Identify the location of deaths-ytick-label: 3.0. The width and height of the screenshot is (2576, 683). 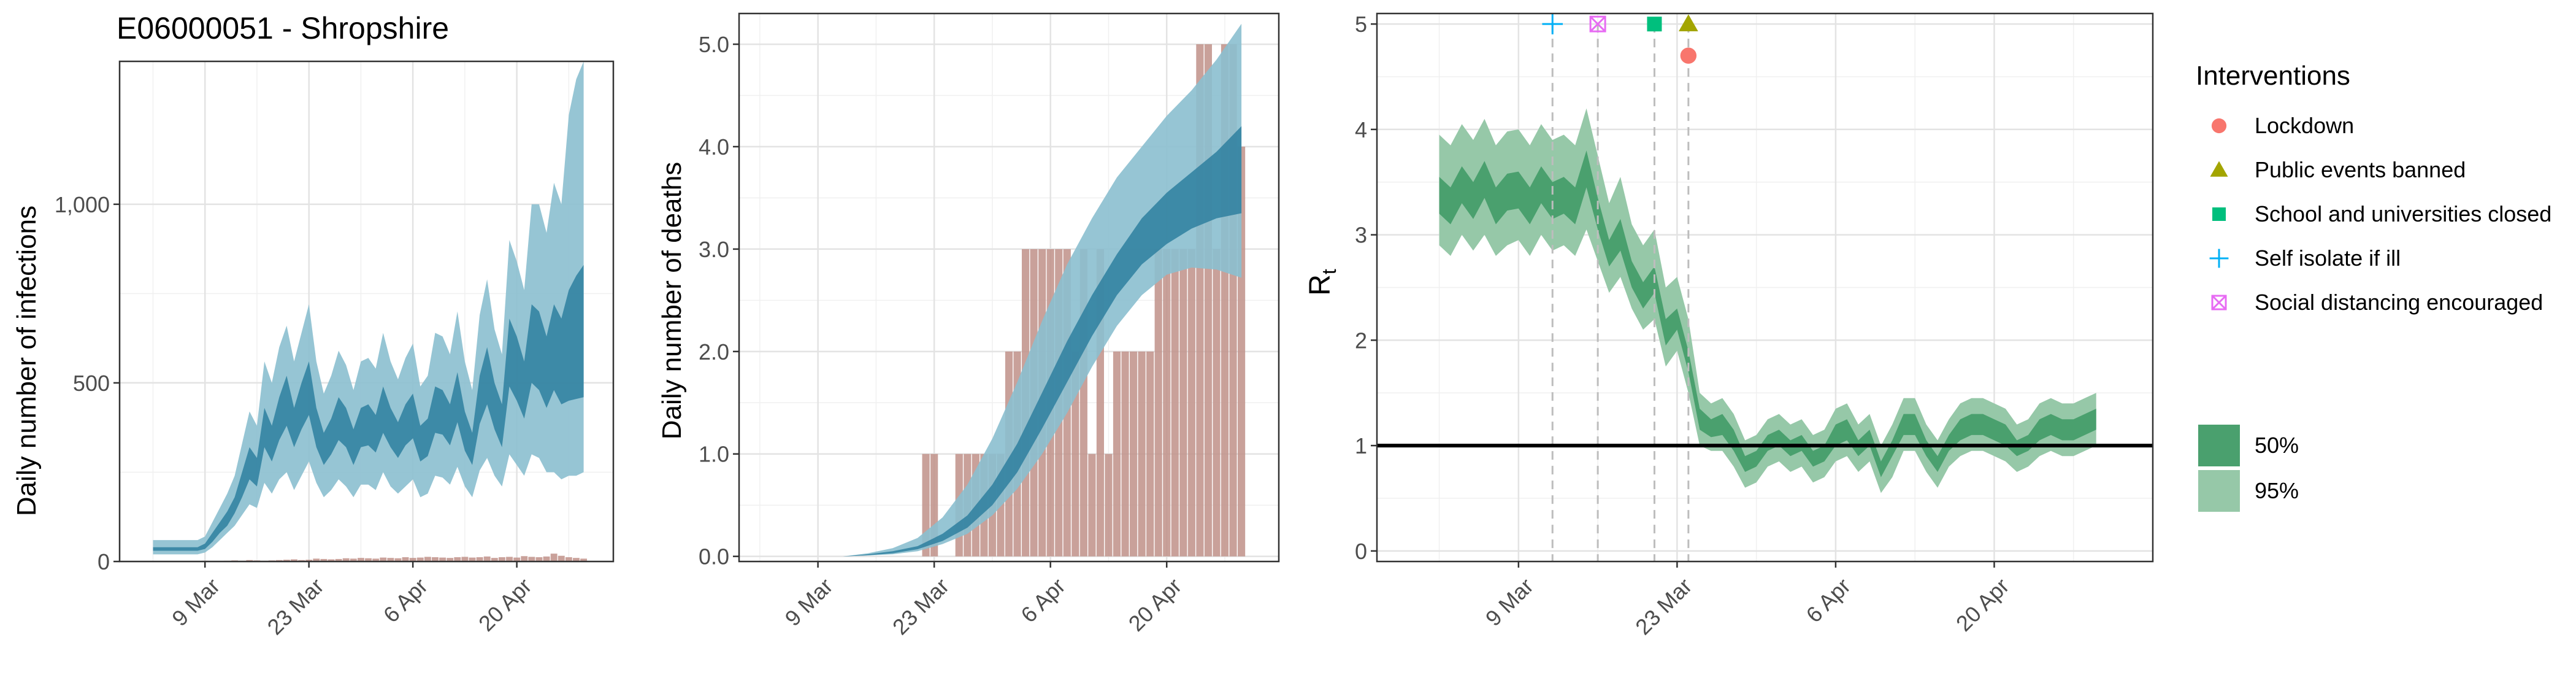
(714, 249).